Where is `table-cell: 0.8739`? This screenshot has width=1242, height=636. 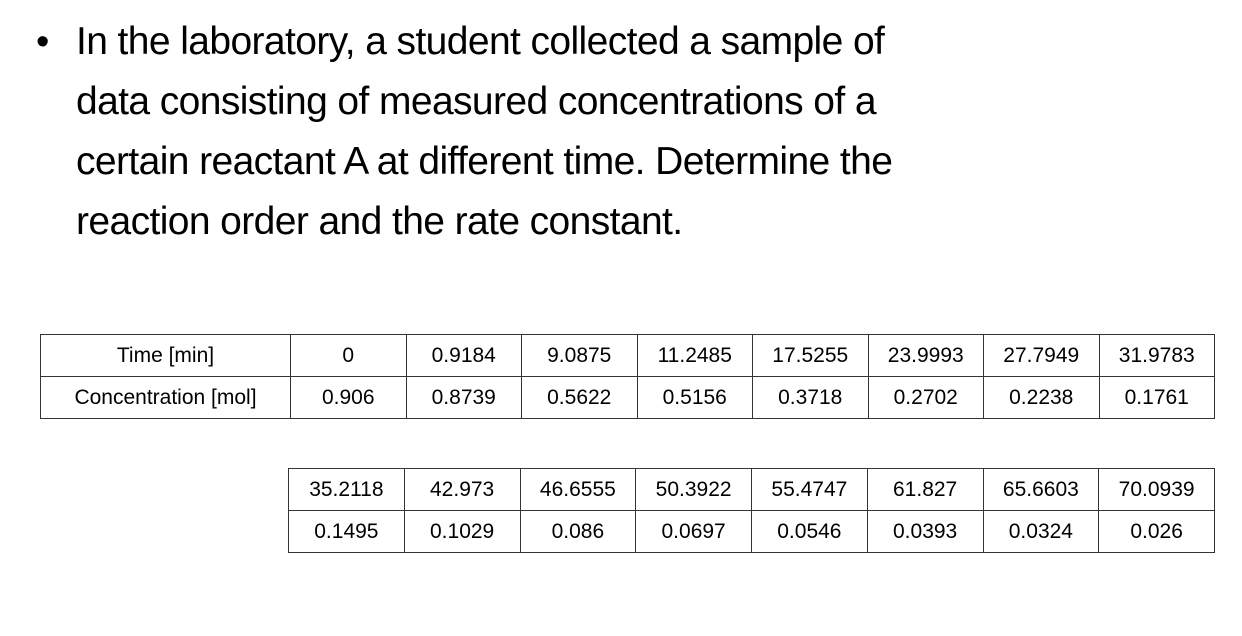
table-cell: 0.8739 is located at coordinates (463, 397).